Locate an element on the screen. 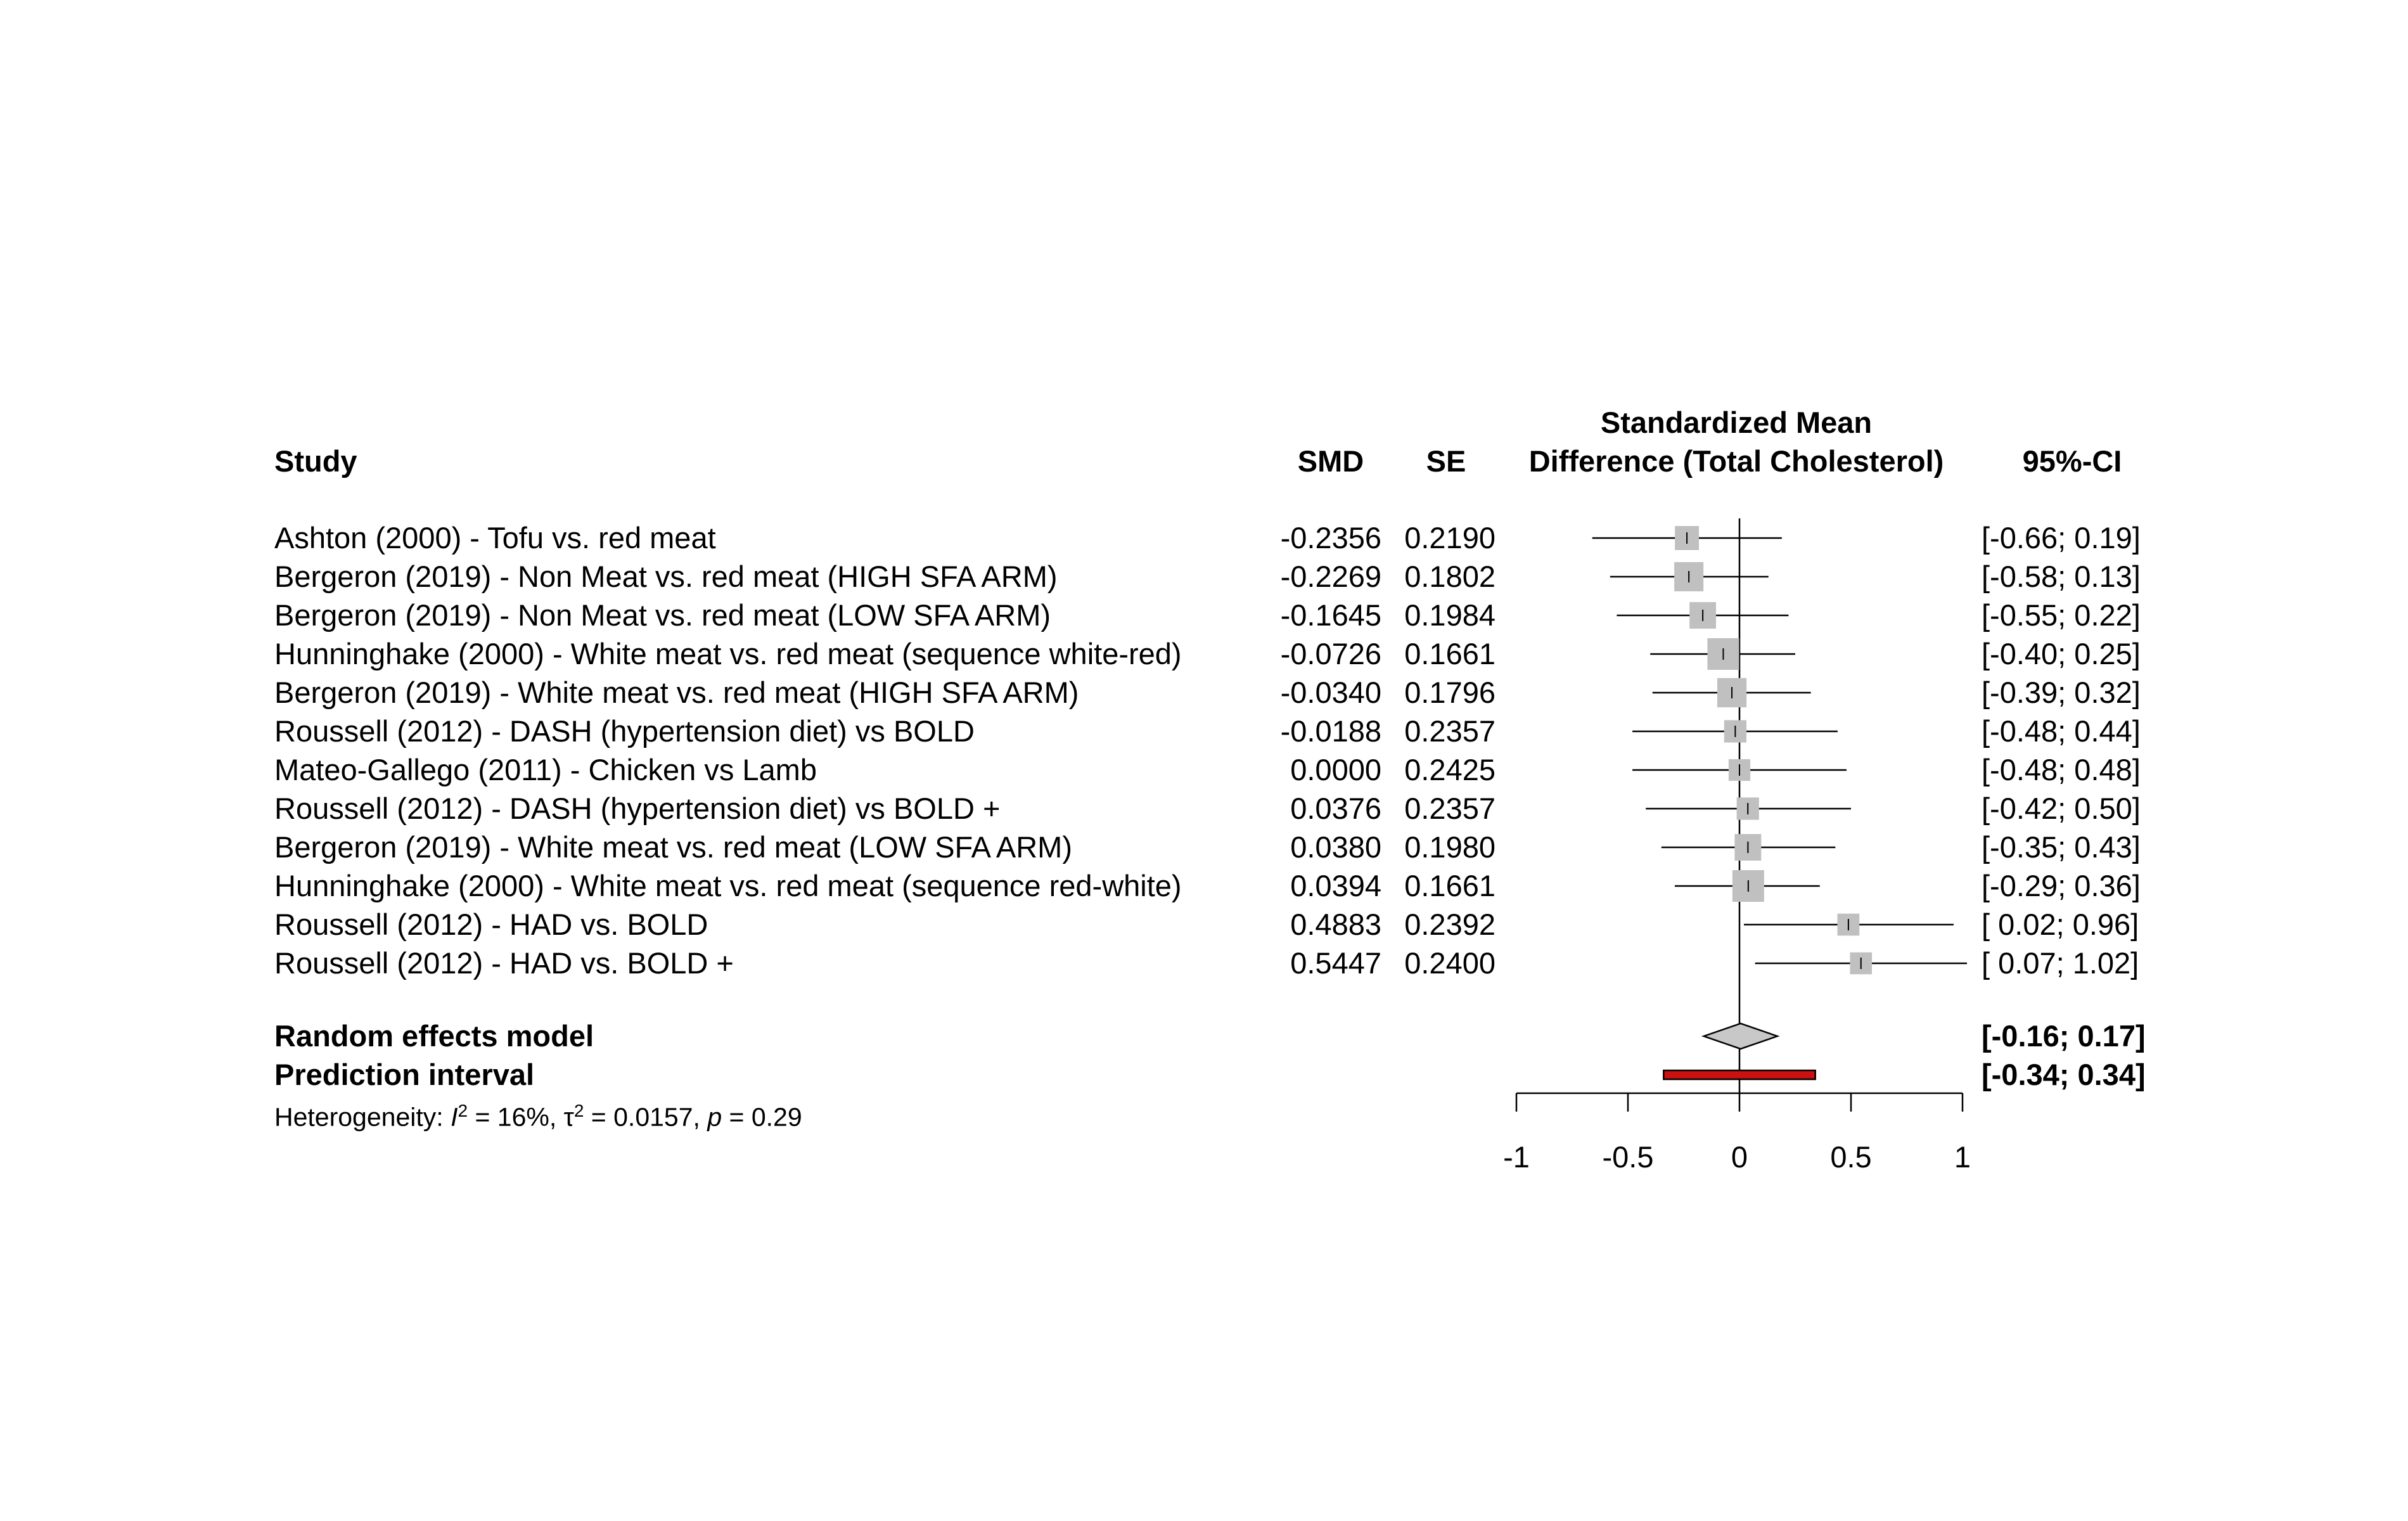  se-value: 0.2392 is located at coordinates (1449, 925).